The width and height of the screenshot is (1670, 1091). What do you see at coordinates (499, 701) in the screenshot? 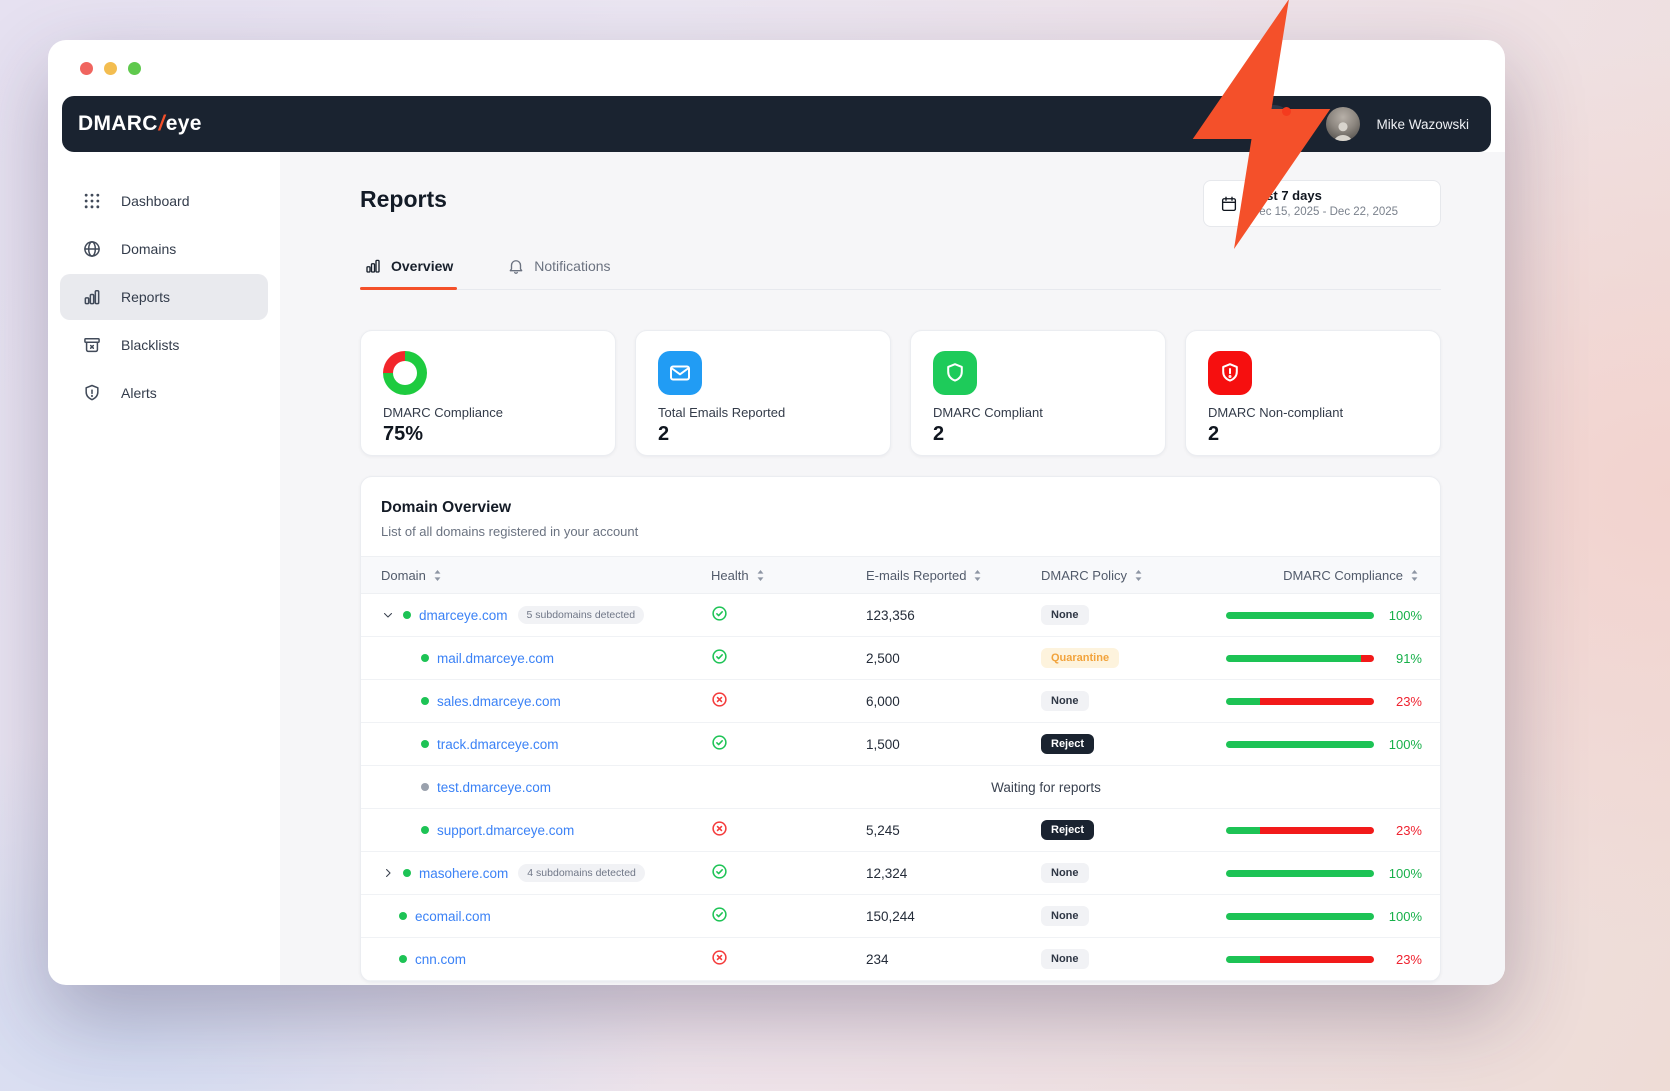
I see `domain-link: sales.dmarceye.com` at bounding box center [499, 701].